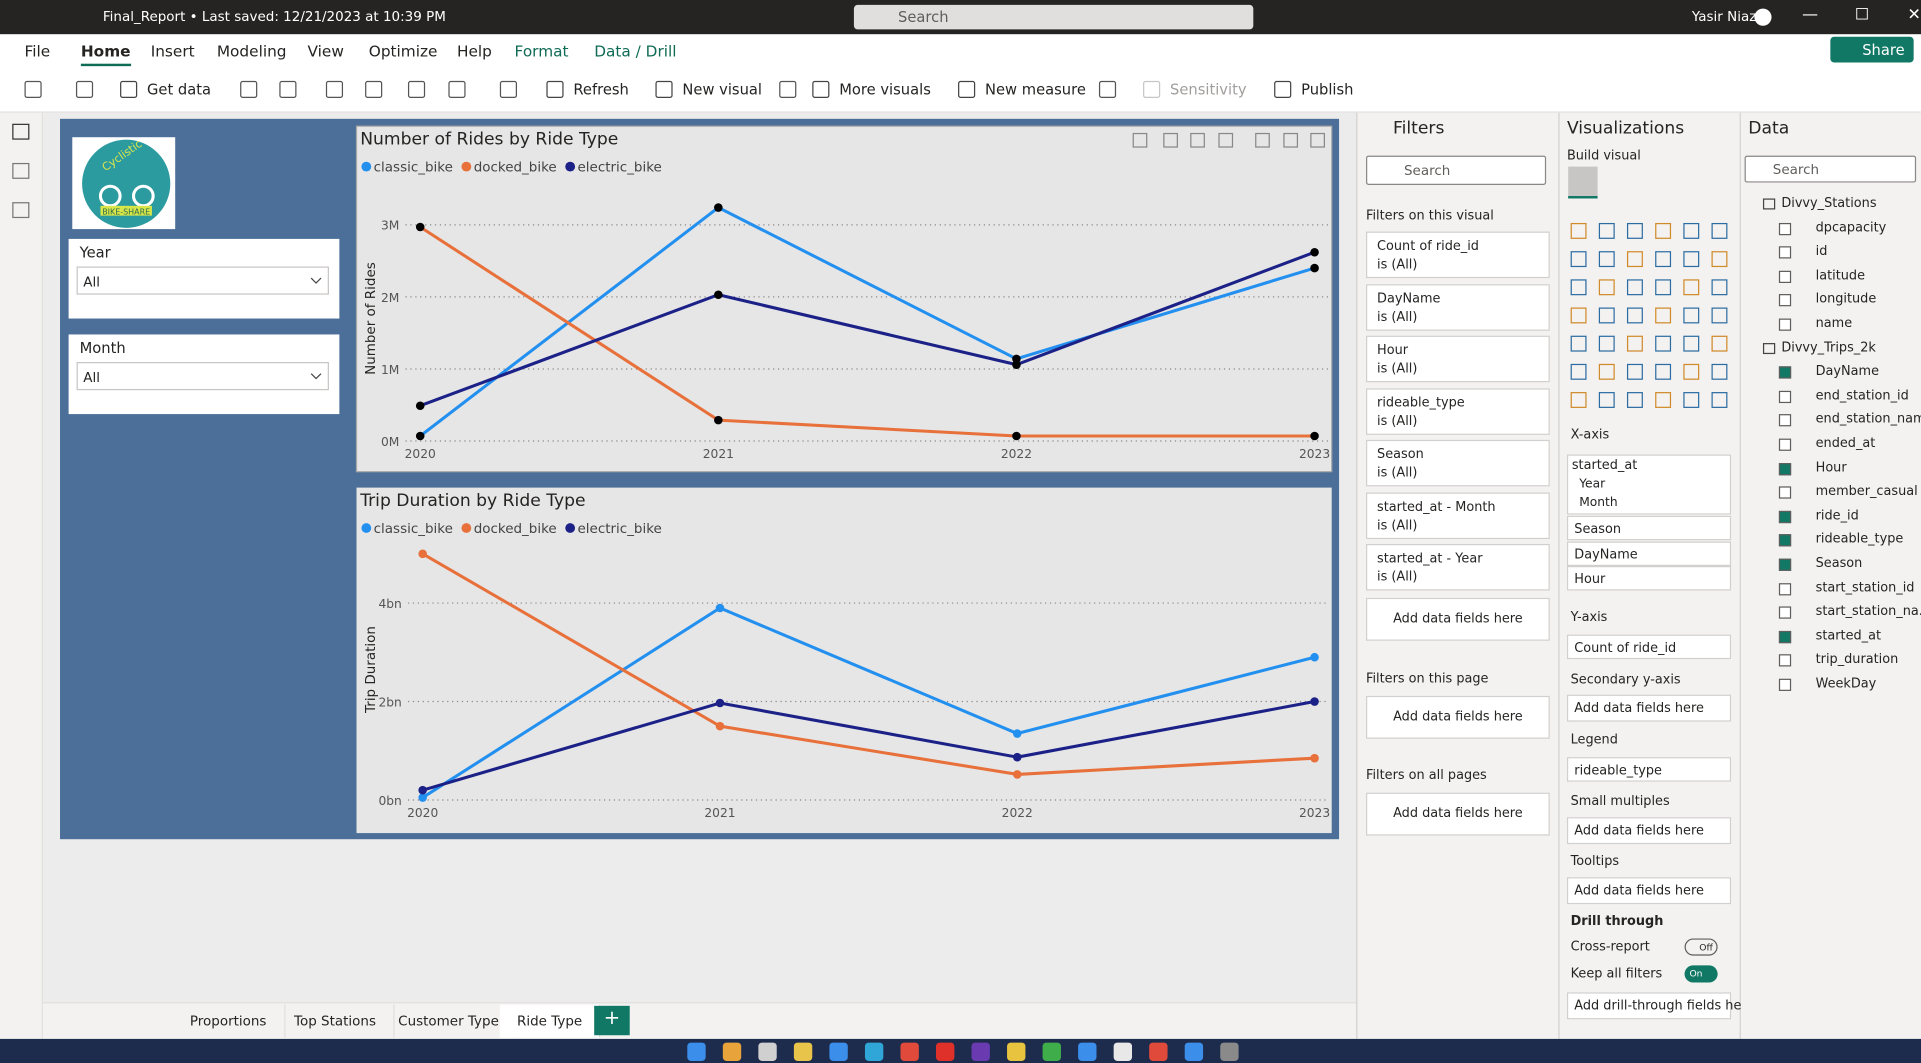 The width and height of the screenshot is (1921, 1063). Describe the element at coordinates (885, 89) in the screenshot. I see `tool-button: More visuals` at that location.